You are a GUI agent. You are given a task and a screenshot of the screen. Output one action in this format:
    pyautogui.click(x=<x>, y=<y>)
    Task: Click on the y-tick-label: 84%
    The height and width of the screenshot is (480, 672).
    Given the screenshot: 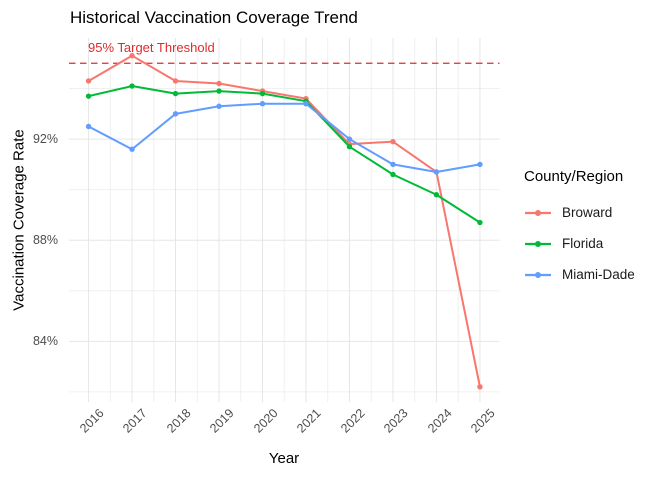 What is the action you would take?
    pyautogui.click(x=45, y=341)
    